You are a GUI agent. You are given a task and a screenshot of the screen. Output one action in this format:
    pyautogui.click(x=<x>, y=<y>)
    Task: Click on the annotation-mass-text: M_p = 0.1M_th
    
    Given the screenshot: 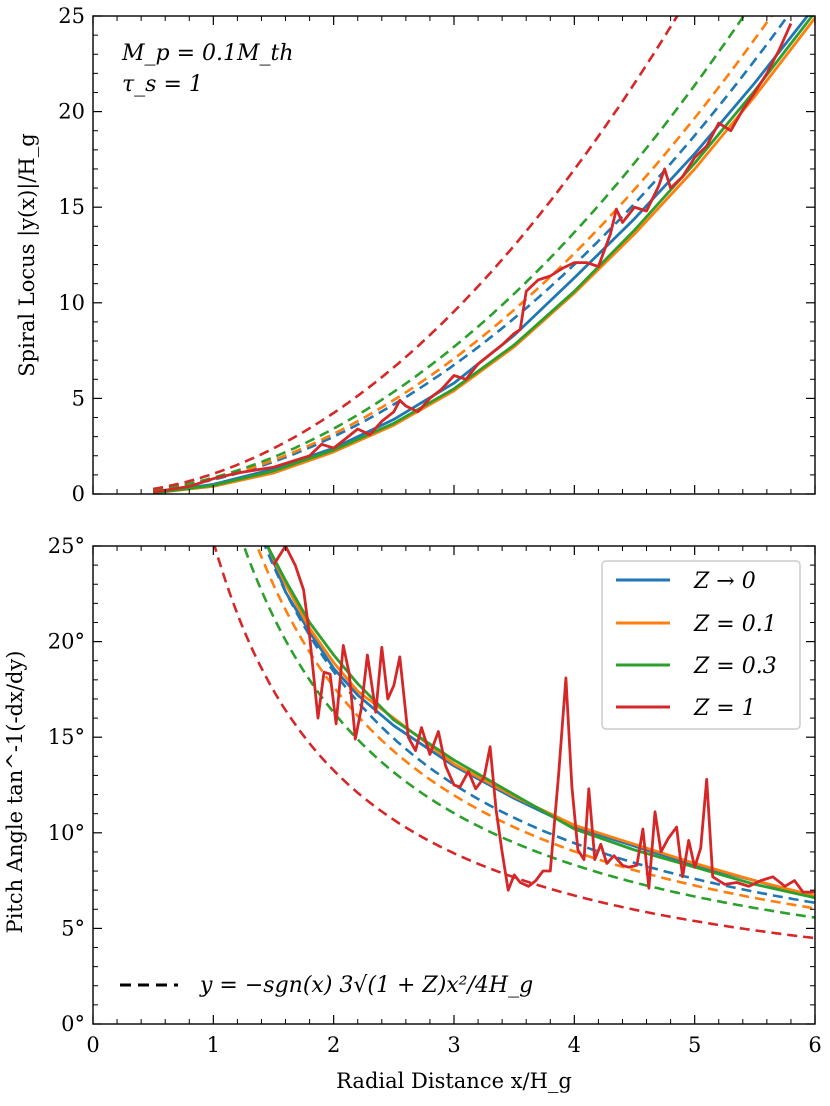 What is the action you would take?
    pyautogui.click(x=207, y=53)
    